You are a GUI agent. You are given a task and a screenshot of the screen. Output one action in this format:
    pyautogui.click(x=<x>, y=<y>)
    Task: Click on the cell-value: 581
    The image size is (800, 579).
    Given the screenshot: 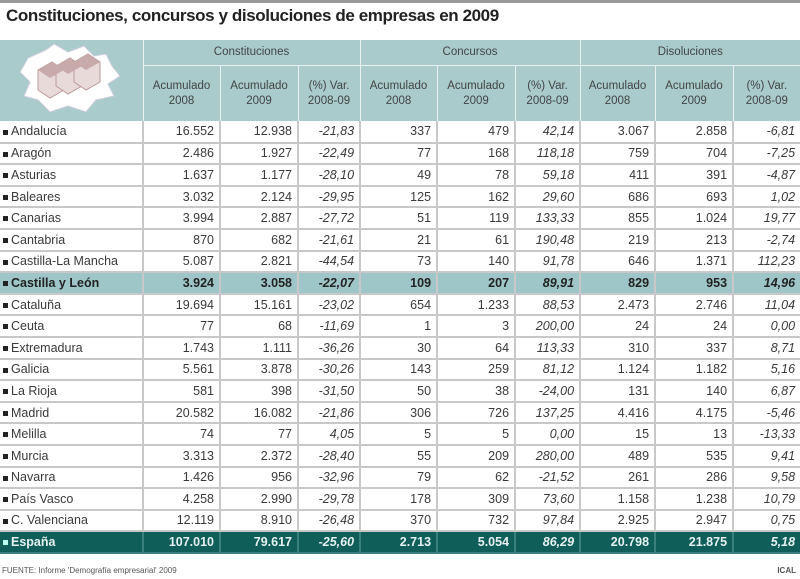 What is the action you would take?
    pyautogui.click(x=181, y=391)
    